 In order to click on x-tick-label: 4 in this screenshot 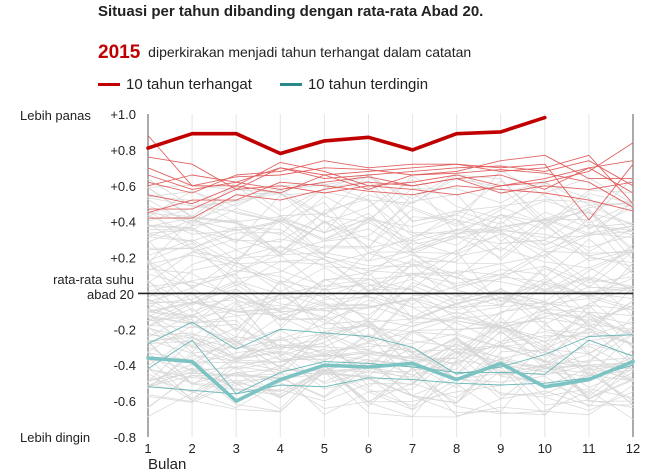, I will do `click(280, 448)`.